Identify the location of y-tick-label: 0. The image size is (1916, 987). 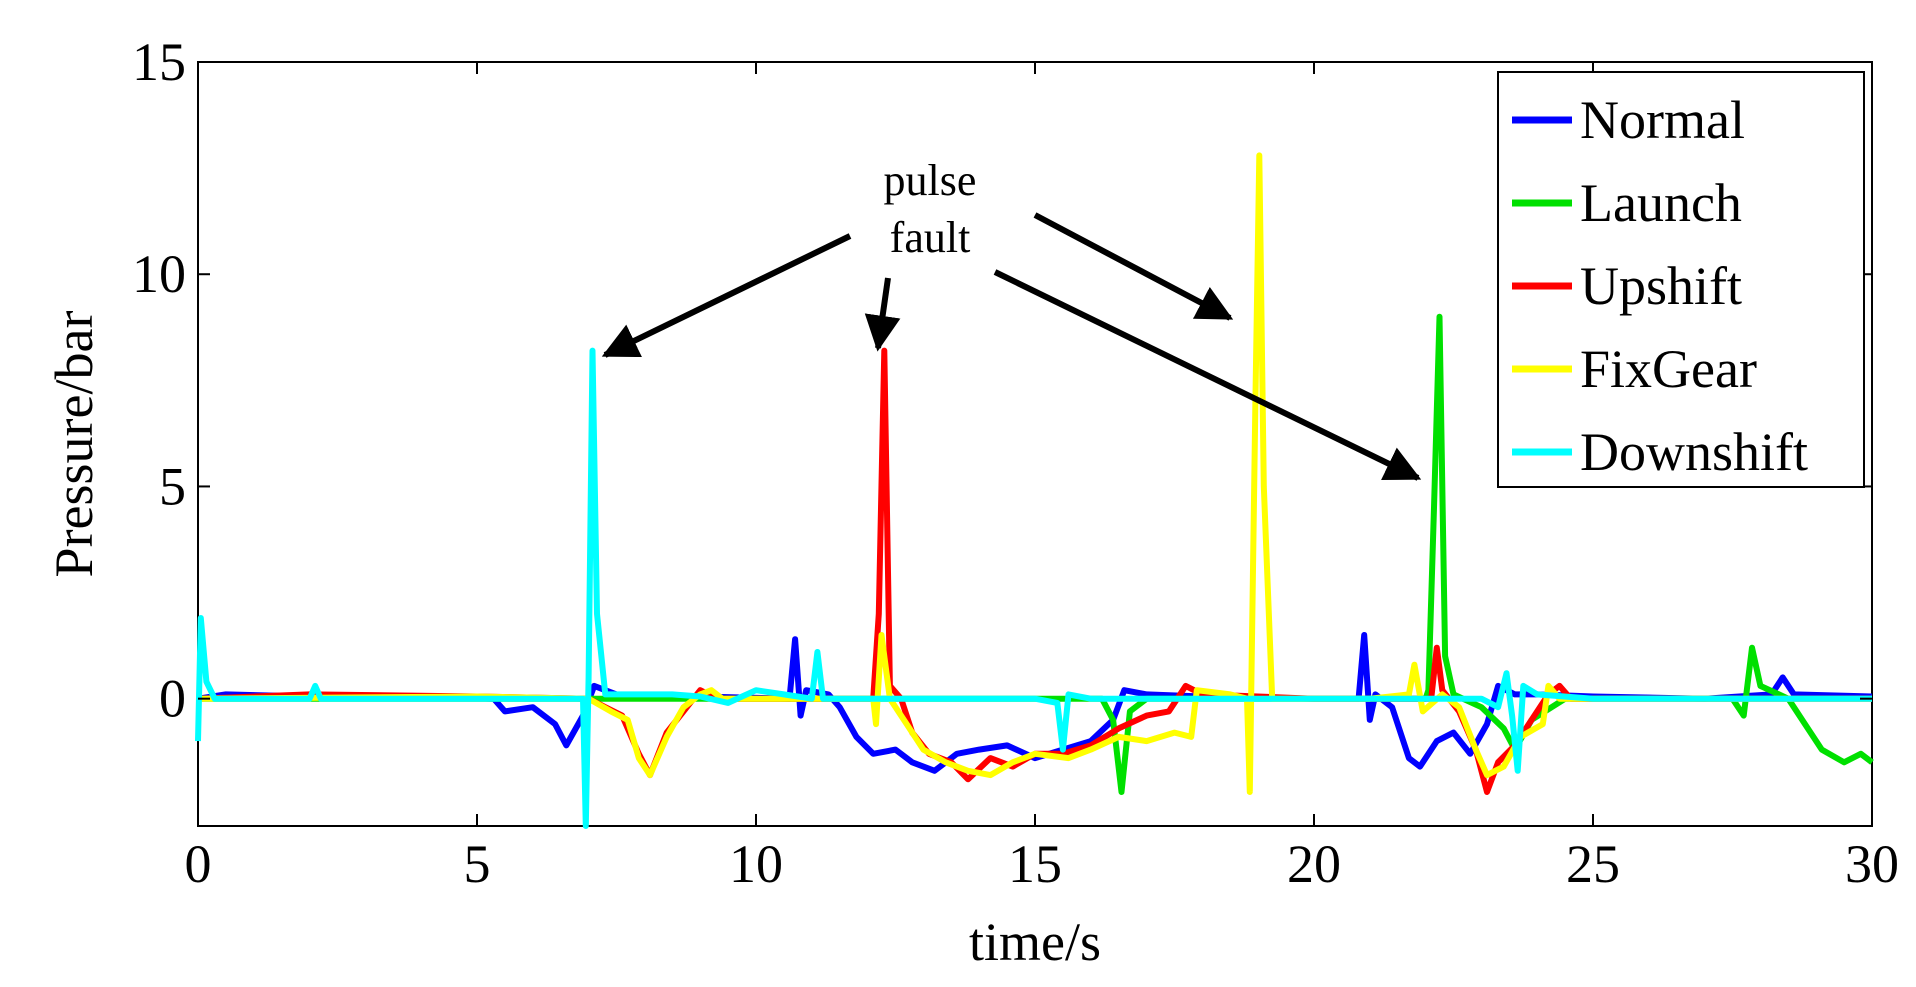
(172, 699).